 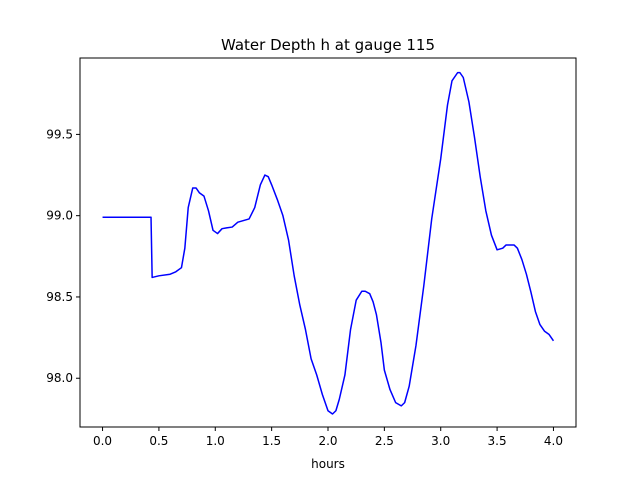 What do you see at coordinates (215, 441) in the screenshot?
I see `x-tick-label: 1.0` at bounding box center [215, 441].